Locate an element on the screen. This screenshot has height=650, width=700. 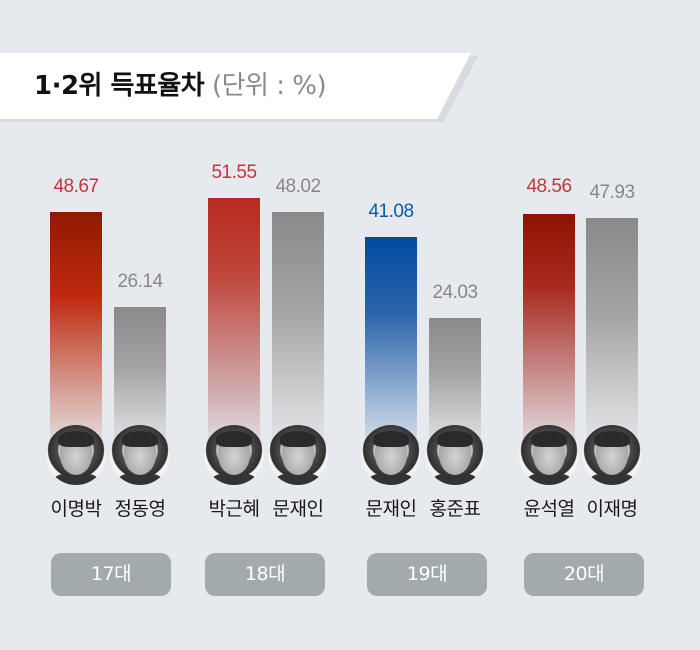
value-label: 47.93 is located at coordinates (612, 192).